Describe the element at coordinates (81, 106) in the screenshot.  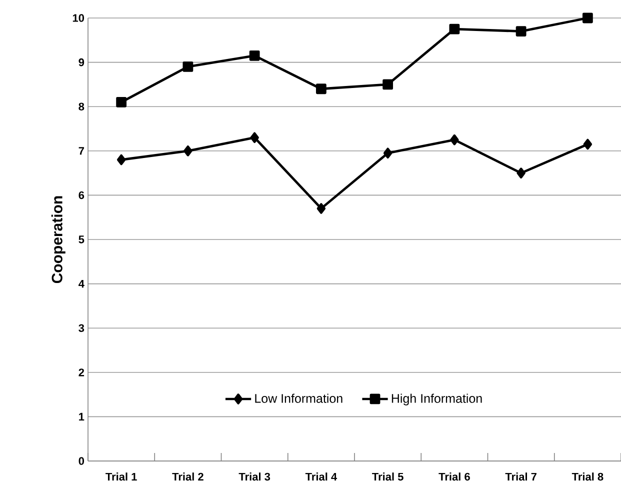
I see `y-tick-label: 8` at that location.